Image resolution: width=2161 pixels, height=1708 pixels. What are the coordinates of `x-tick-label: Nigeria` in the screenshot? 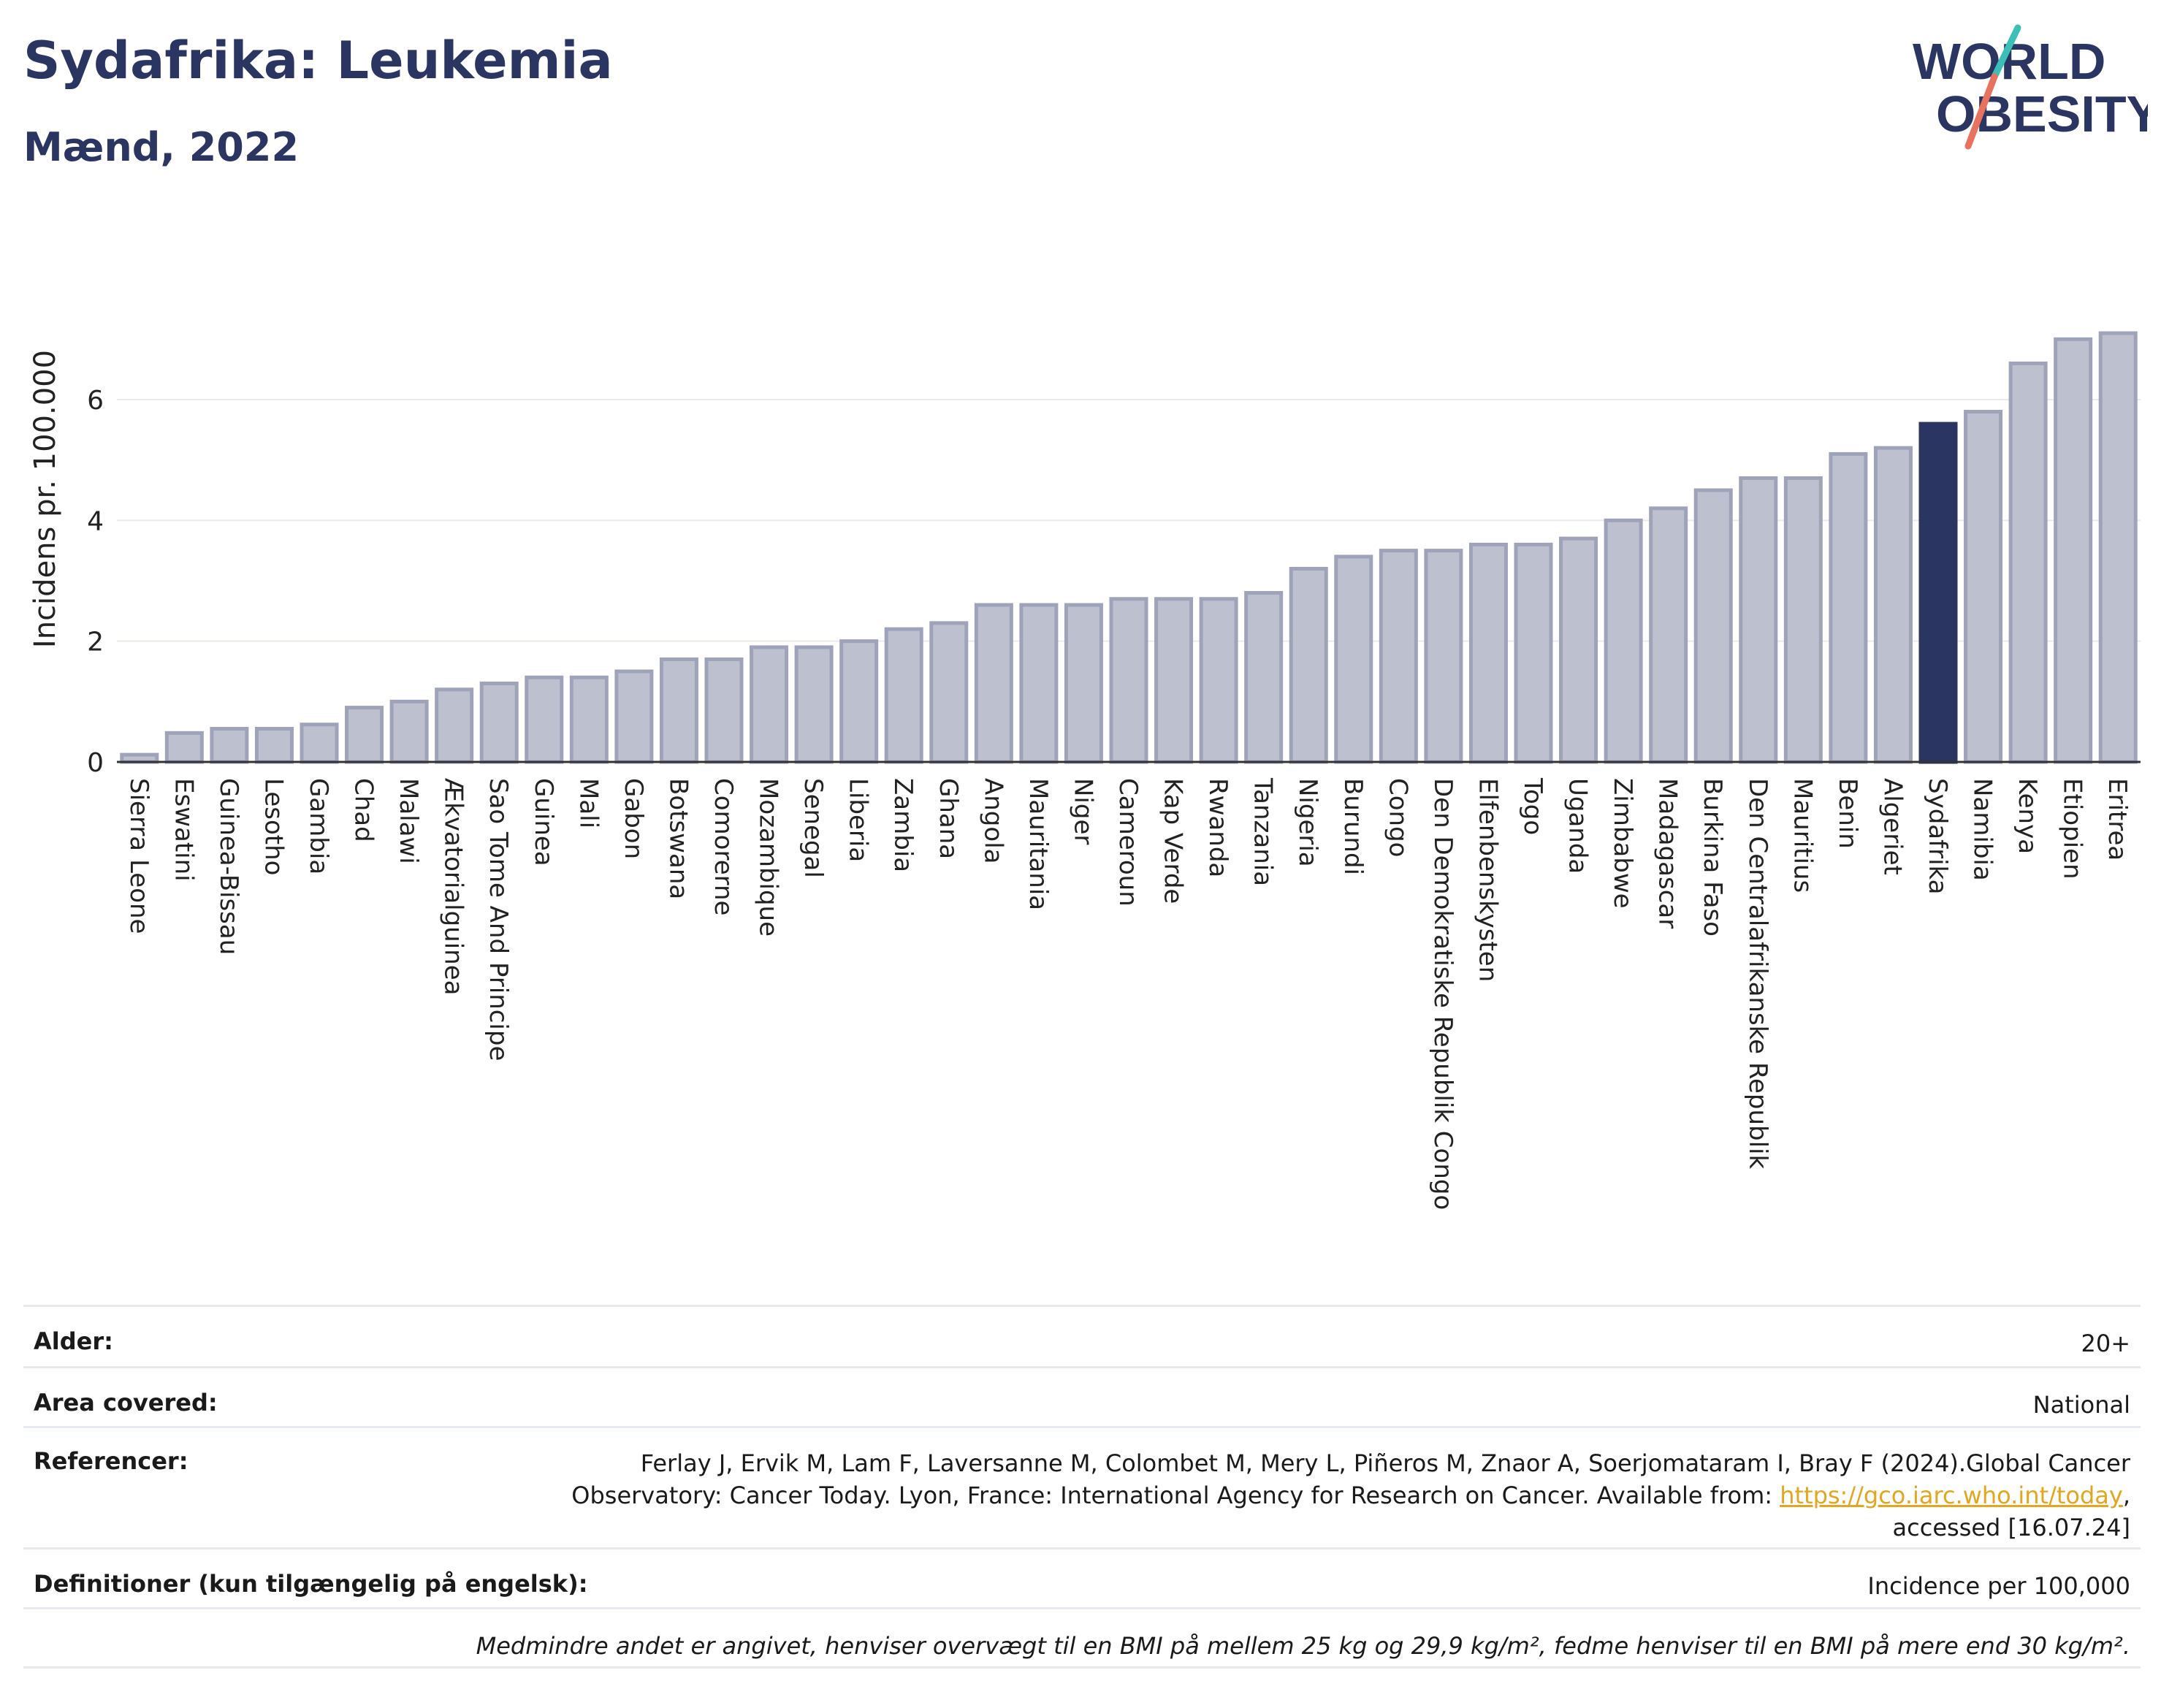 It's located at (1307, 822).